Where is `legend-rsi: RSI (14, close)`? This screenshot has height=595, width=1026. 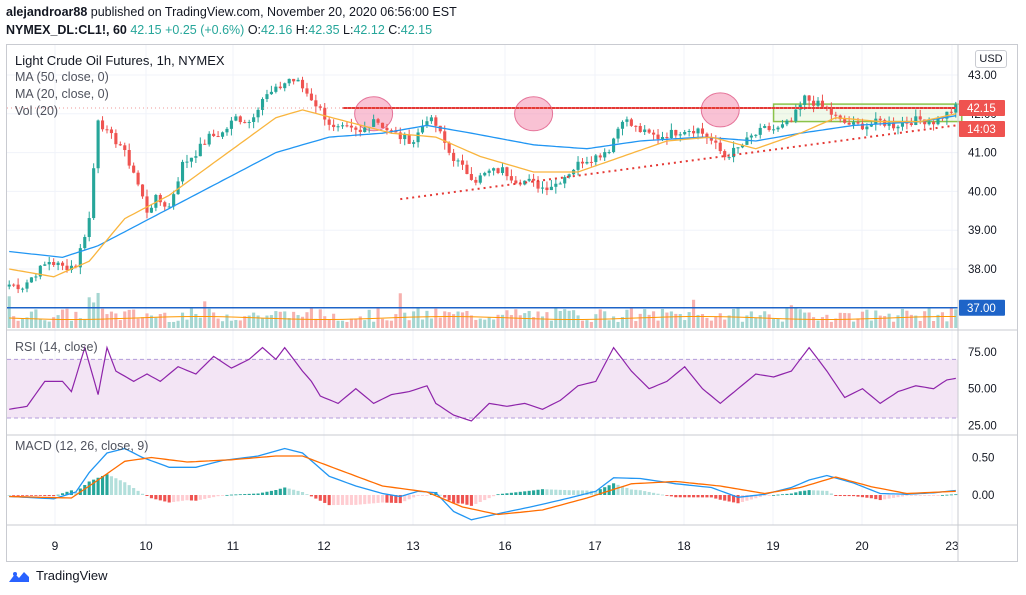
legend-rsi: RSI (14, close) is located at coordinates (56, 347).